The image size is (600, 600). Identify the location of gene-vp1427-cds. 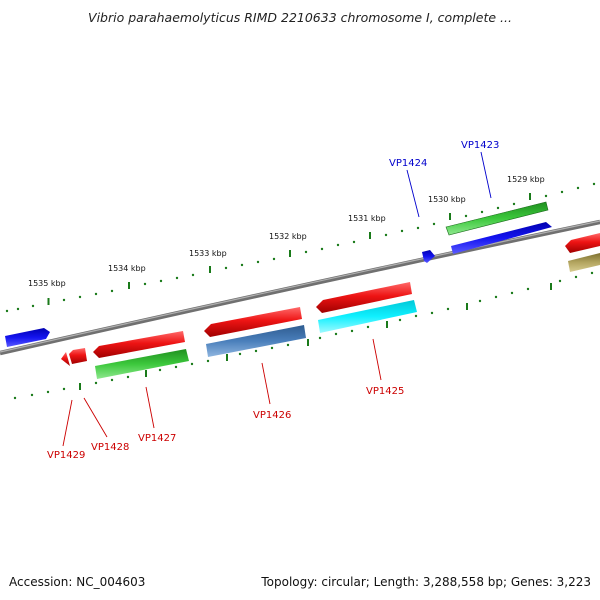
(142, 364).